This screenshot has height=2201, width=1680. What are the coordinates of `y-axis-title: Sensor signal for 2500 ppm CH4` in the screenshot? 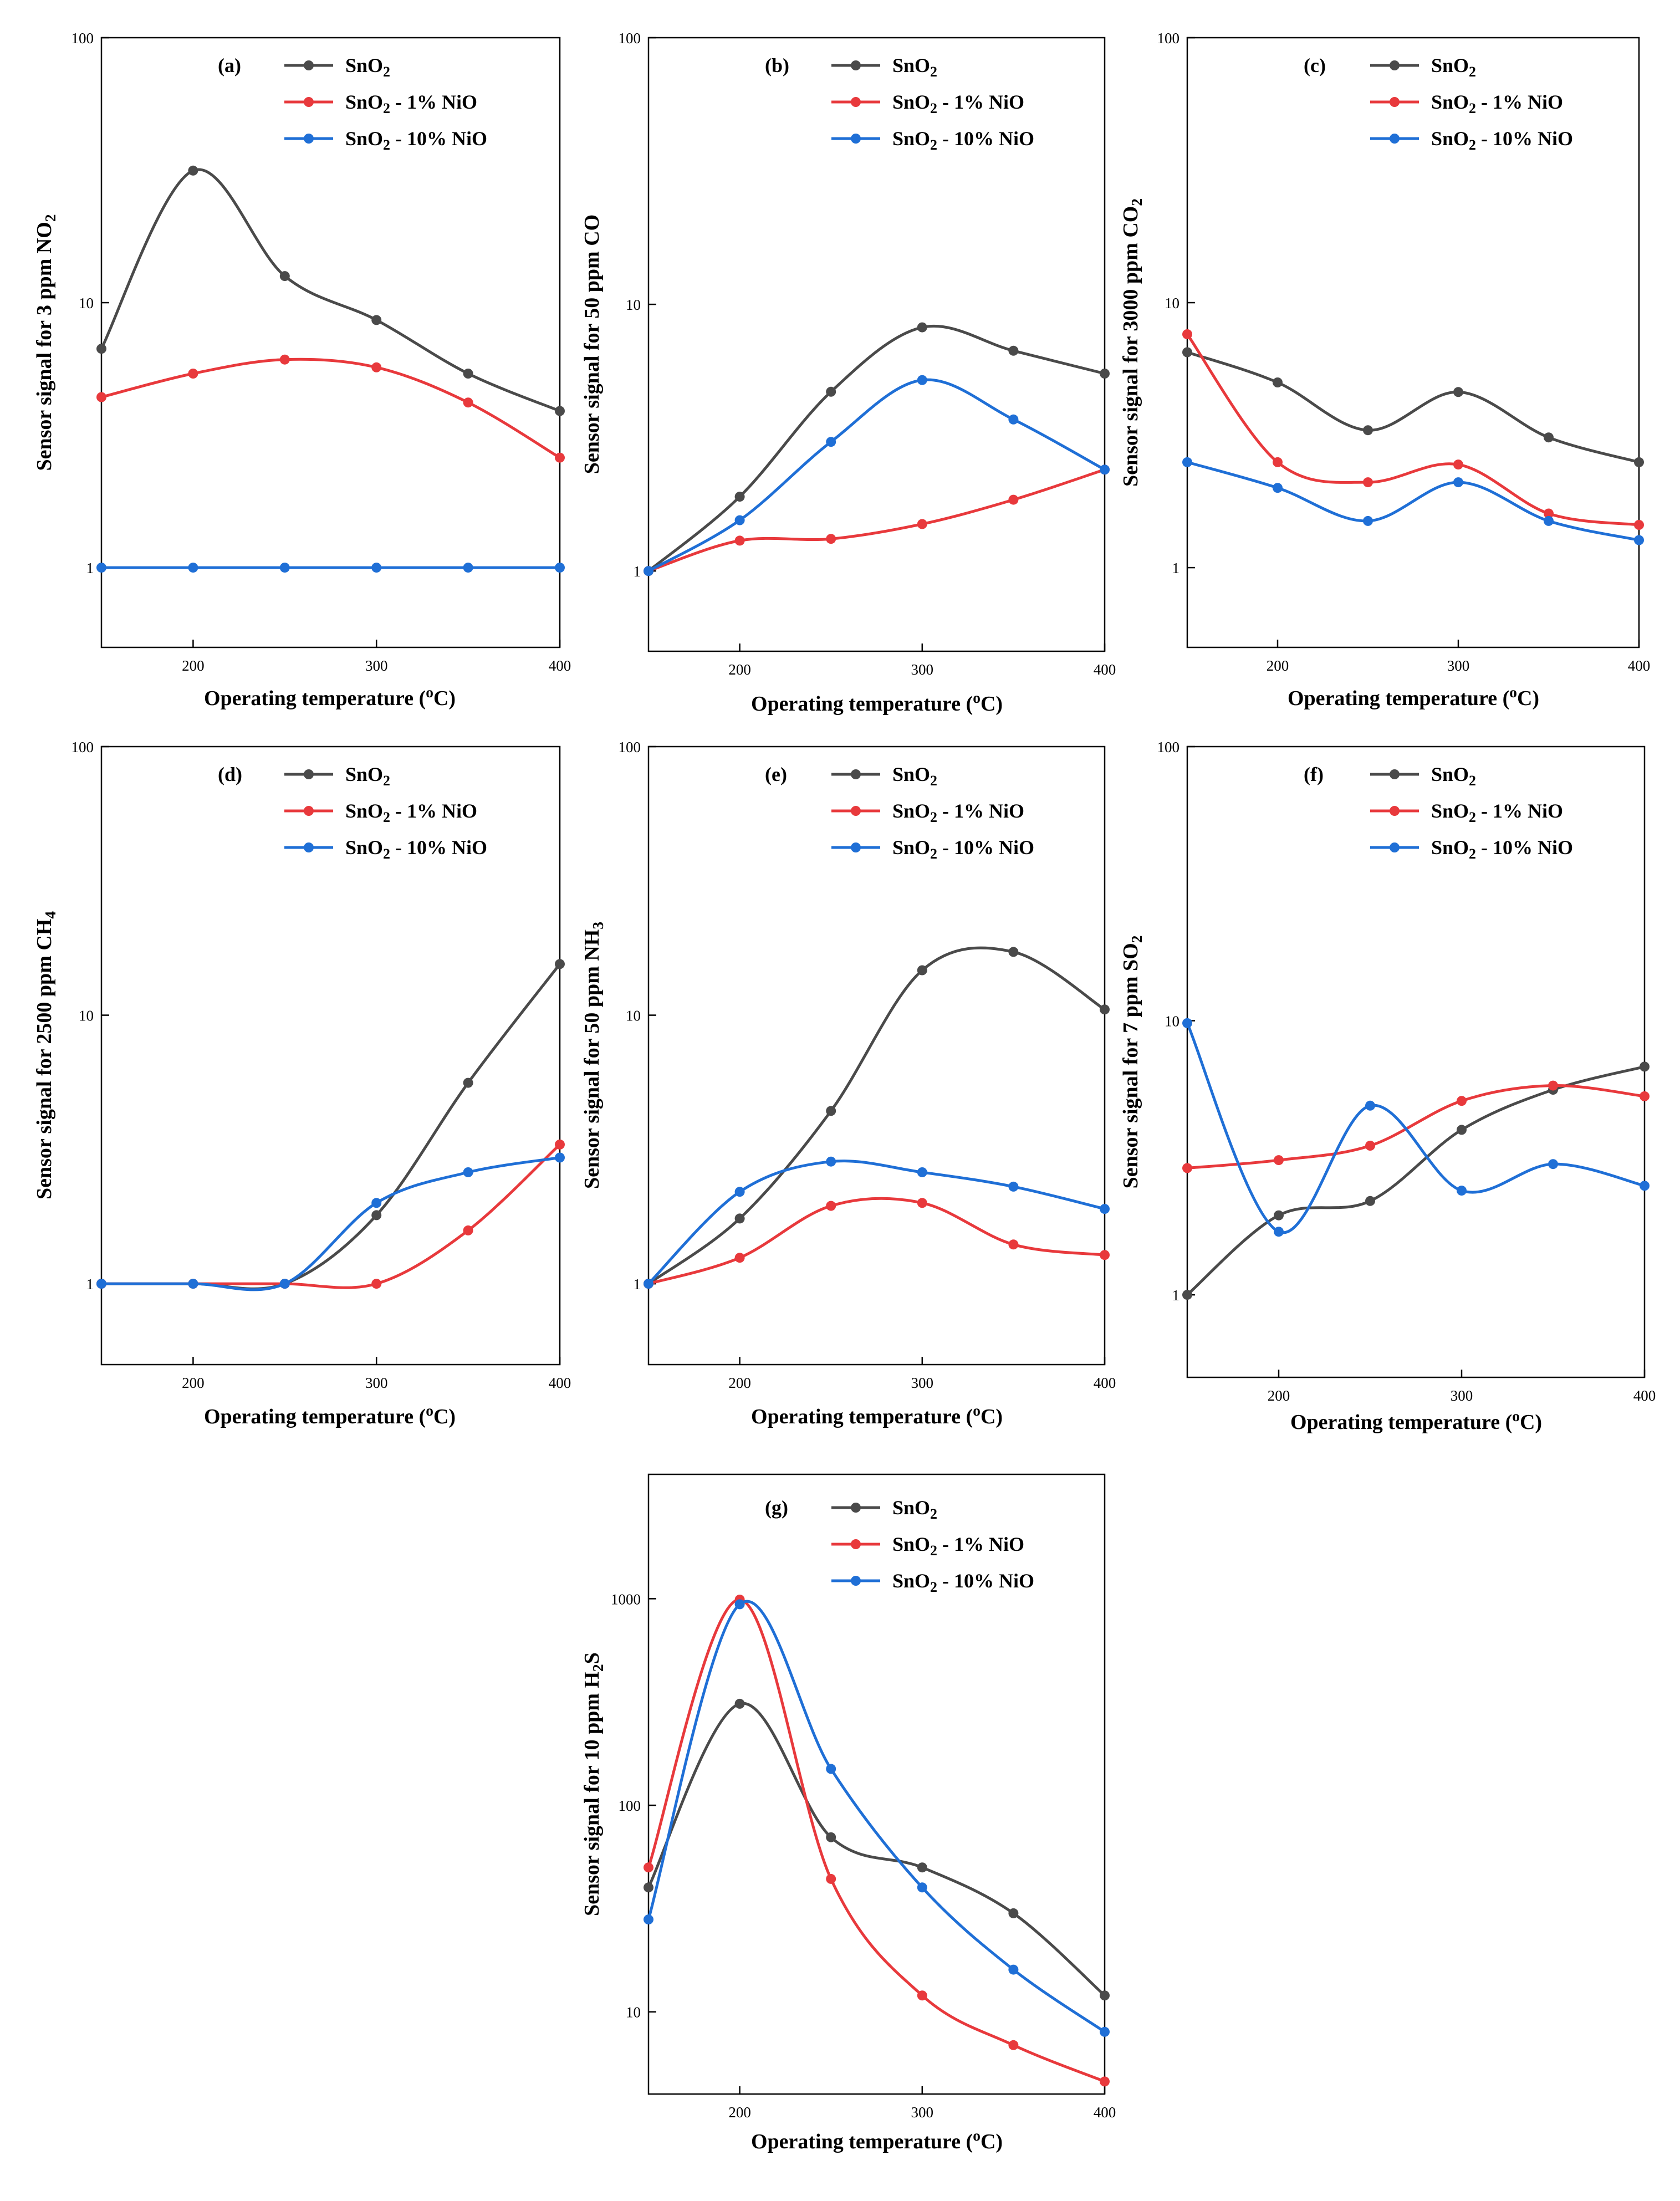 It's located at (46, 1055).